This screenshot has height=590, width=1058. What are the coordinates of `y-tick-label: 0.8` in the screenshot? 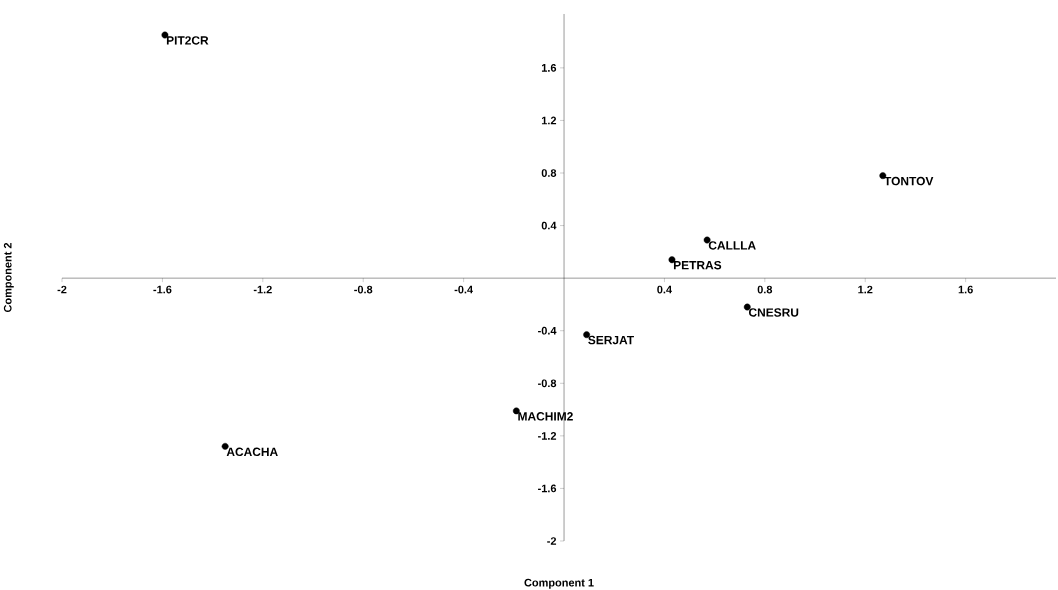 It's located at (549, 173).